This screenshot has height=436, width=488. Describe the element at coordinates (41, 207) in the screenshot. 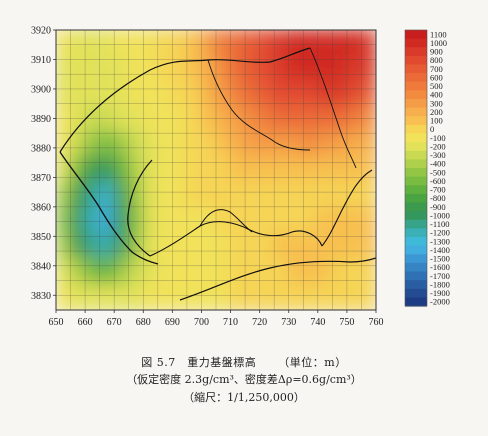

I see `y-tick-label: 3860` at that location.